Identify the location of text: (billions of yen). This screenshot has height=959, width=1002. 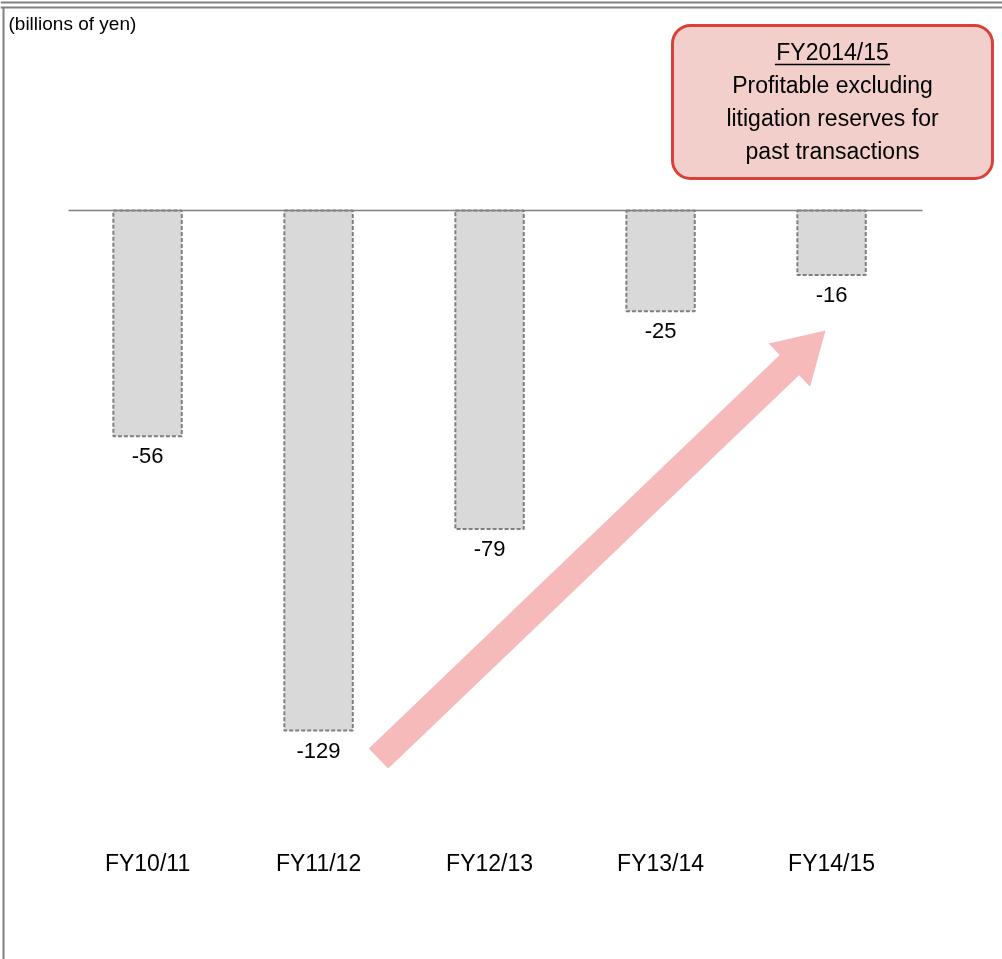
(72, 23).